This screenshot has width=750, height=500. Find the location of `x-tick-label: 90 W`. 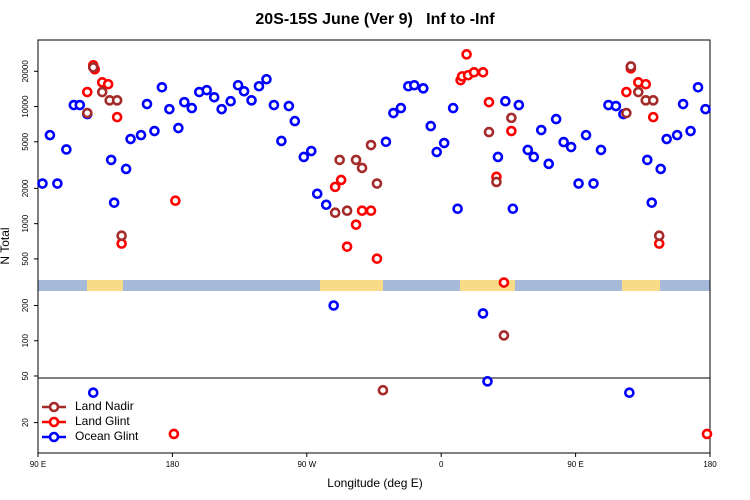

x-tick-label: 90 W is located at coordinates (306, 464).